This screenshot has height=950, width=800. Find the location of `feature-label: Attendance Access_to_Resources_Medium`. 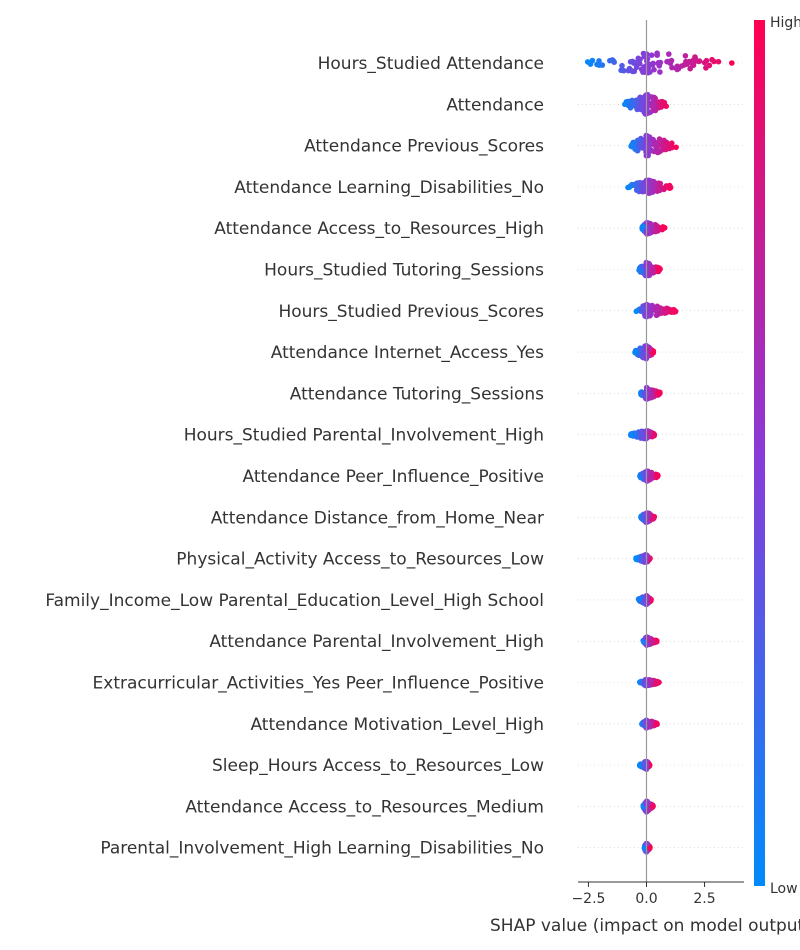

feature-label: Attendance Access_to_Resources_Medium is located at coordinates (364, 807).